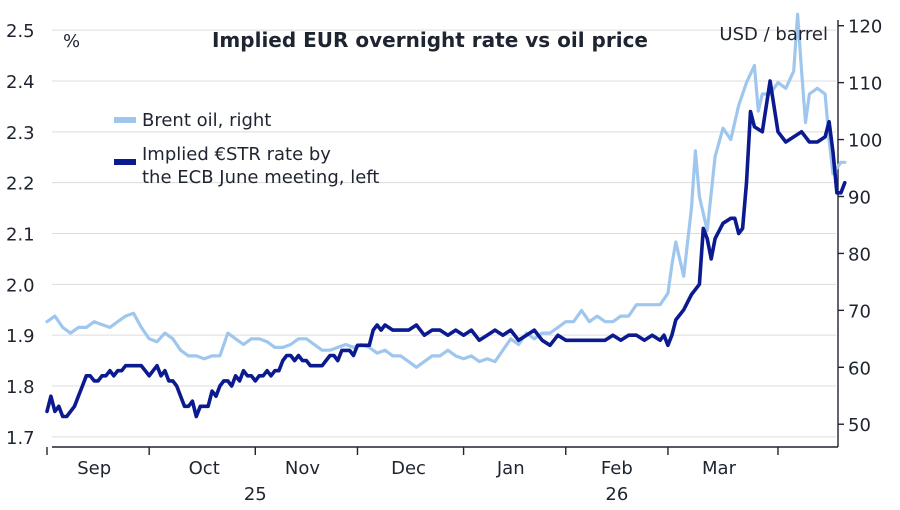 This screenshot has width=900, height=510. I want to click on right-tick-label: 50, so click(859, 425).